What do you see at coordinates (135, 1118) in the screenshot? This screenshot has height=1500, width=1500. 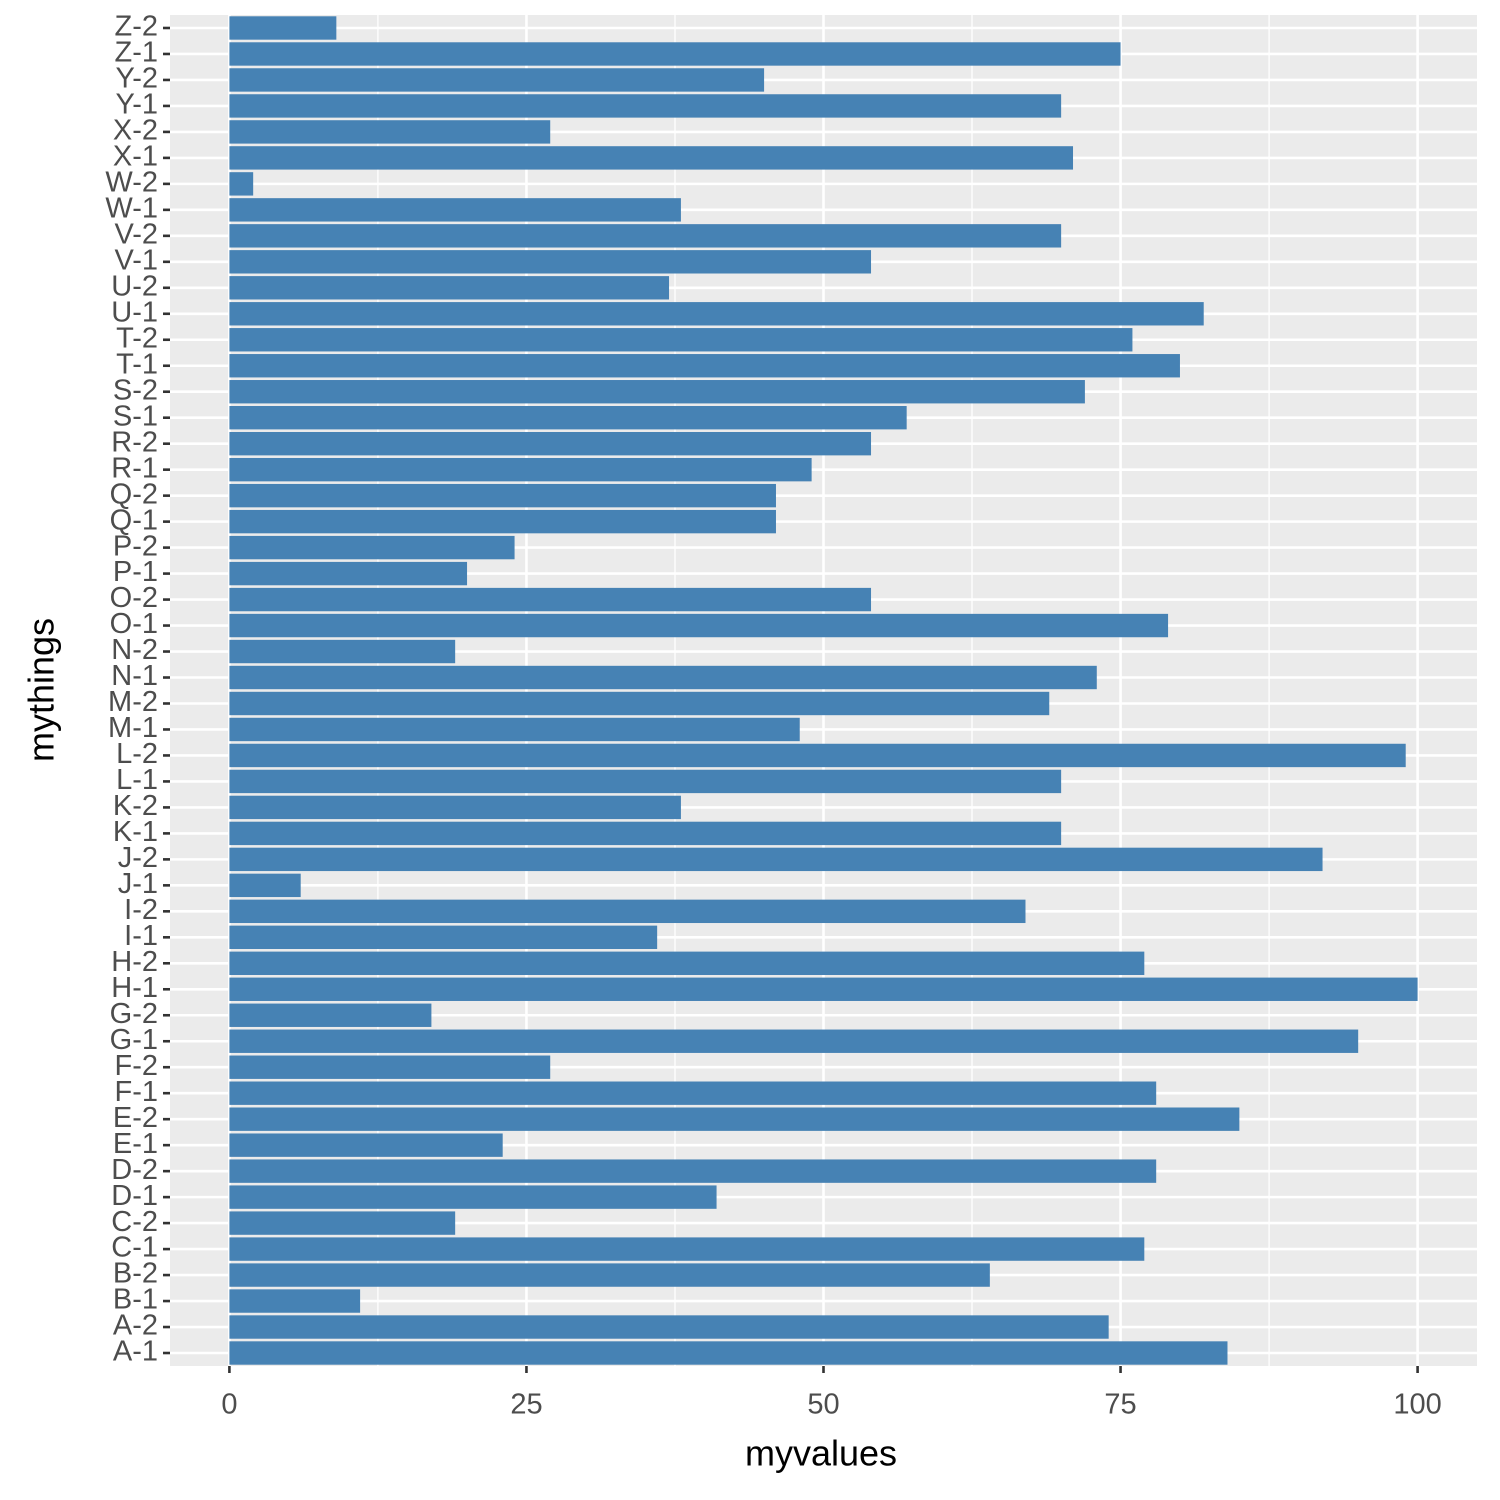 I see `y-tick-label: E-2` at bounding box center [135, 1118].